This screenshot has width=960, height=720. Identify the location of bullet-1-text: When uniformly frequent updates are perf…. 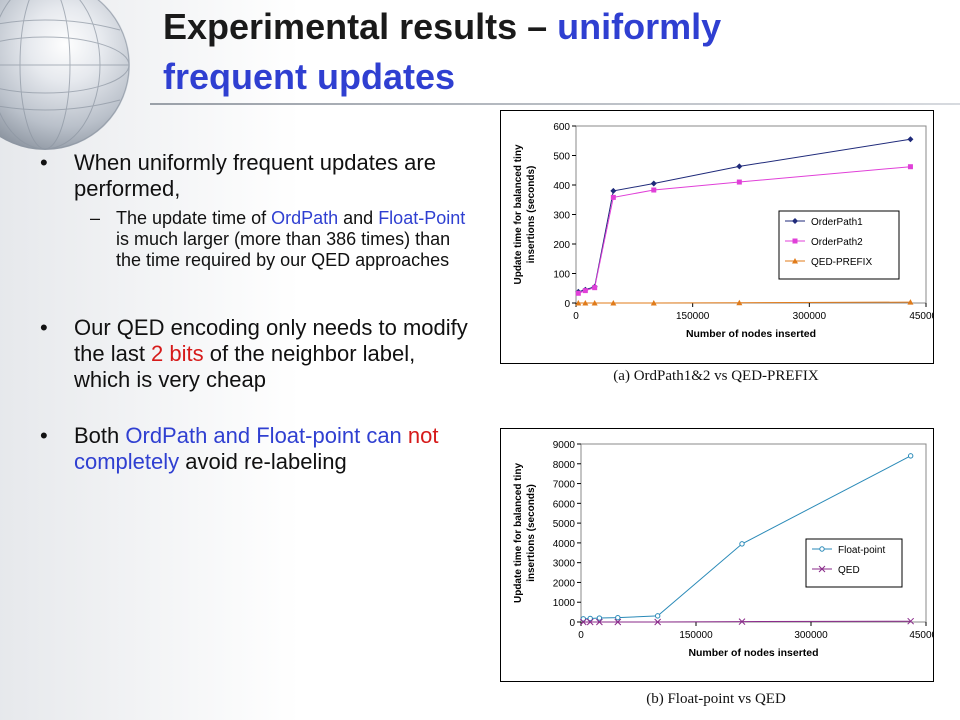
(255, 175).